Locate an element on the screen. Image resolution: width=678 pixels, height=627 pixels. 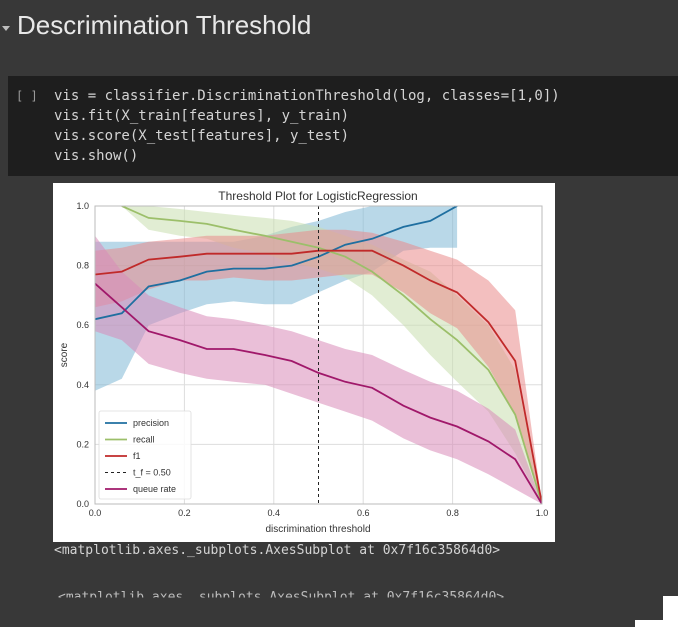
y-tick-label: 0.0 is located at coordinates (82, 504).